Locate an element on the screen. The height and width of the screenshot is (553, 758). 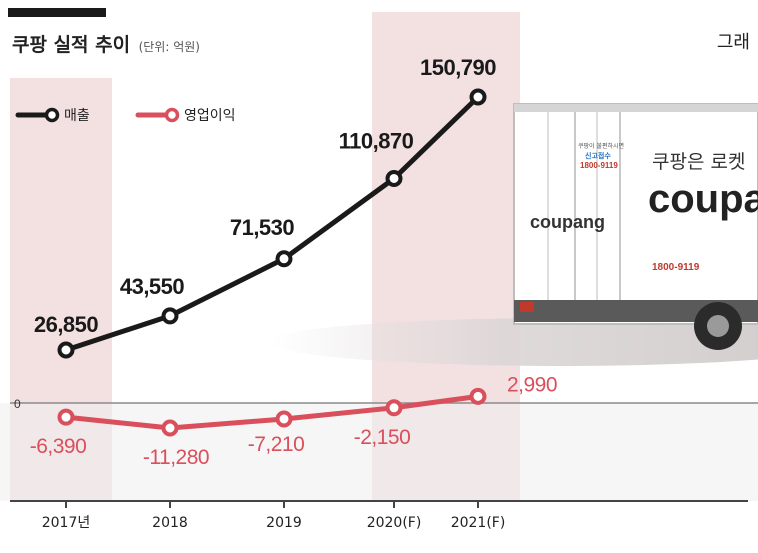
x-tick-label-3: 2020(F) is located at coordinates (394, 523).